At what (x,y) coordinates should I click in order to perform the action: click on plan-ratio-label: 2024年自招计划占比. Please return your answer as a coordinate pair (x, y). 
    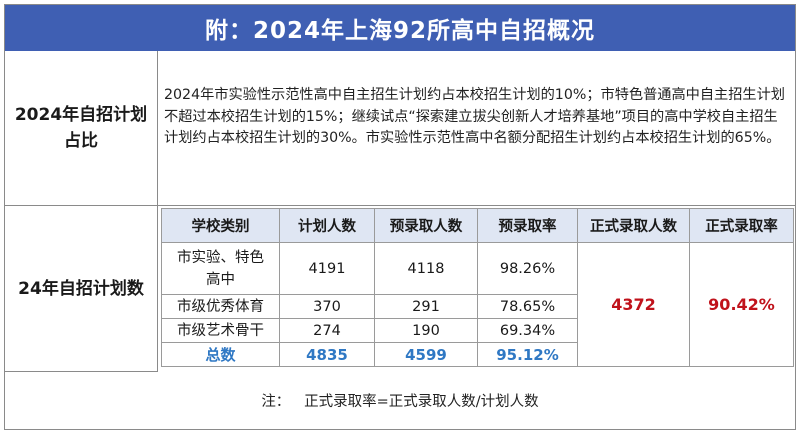
    Looking at the image, I should click on (81, 128).